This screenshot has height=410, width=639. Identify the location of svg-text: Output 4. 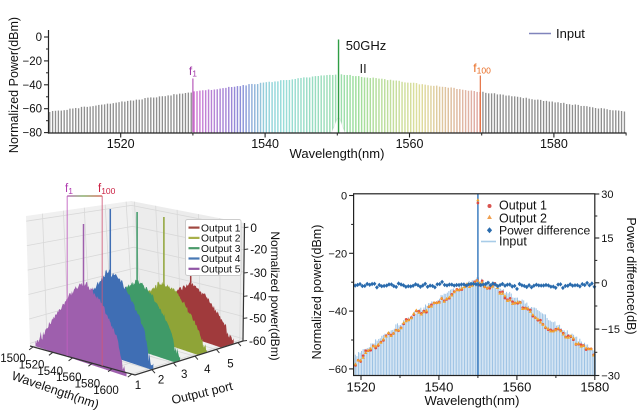
(221, 259).